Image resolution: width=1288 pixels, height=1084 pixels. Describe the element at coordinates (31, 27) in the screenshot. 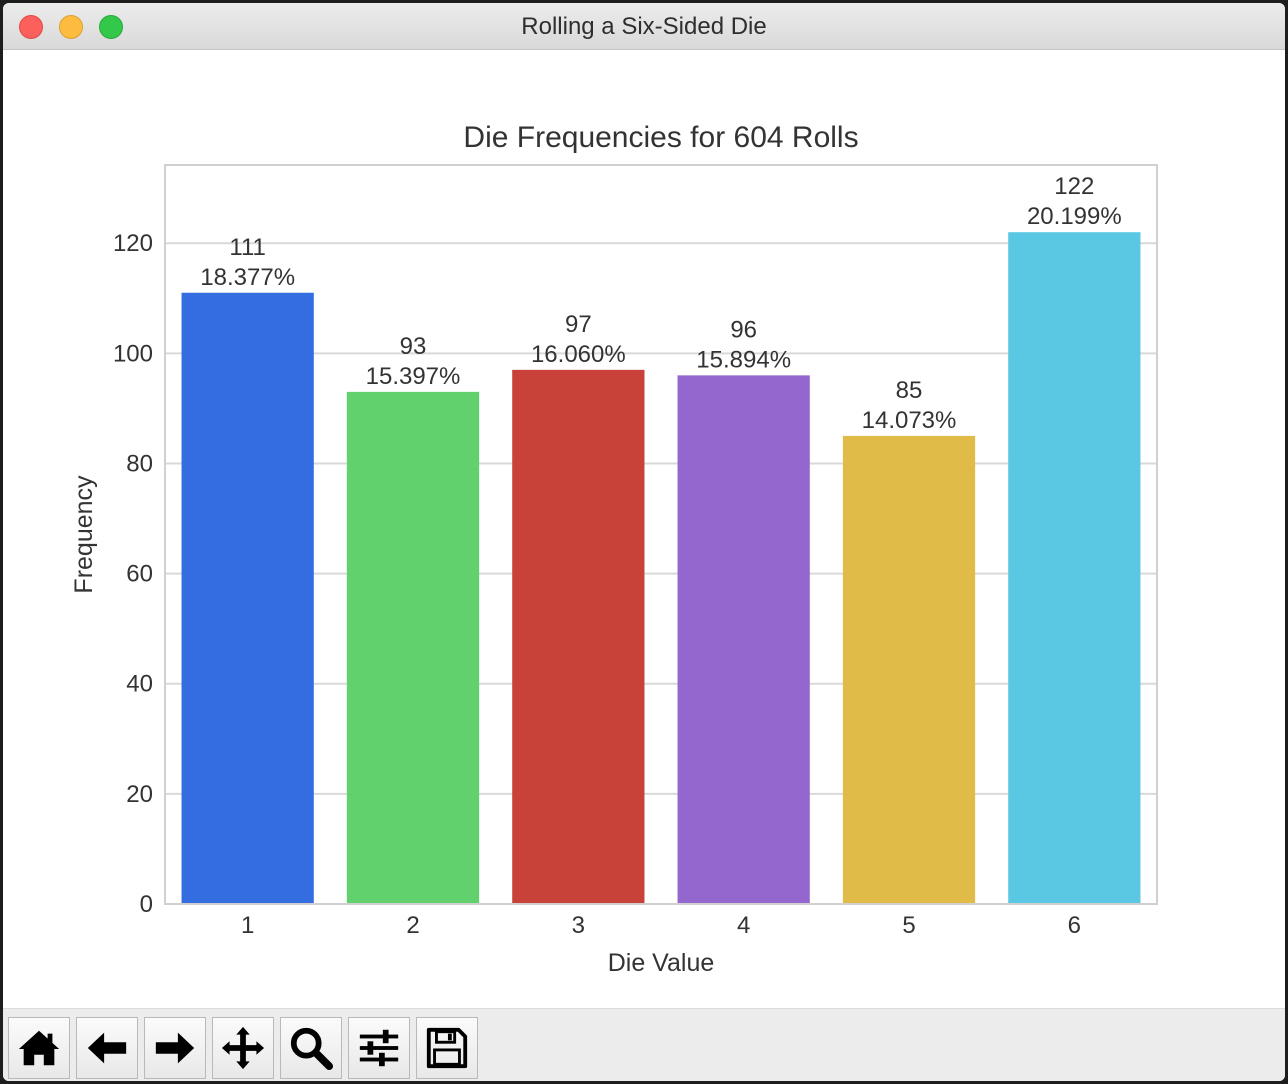

I see `close-window-button` at that location.